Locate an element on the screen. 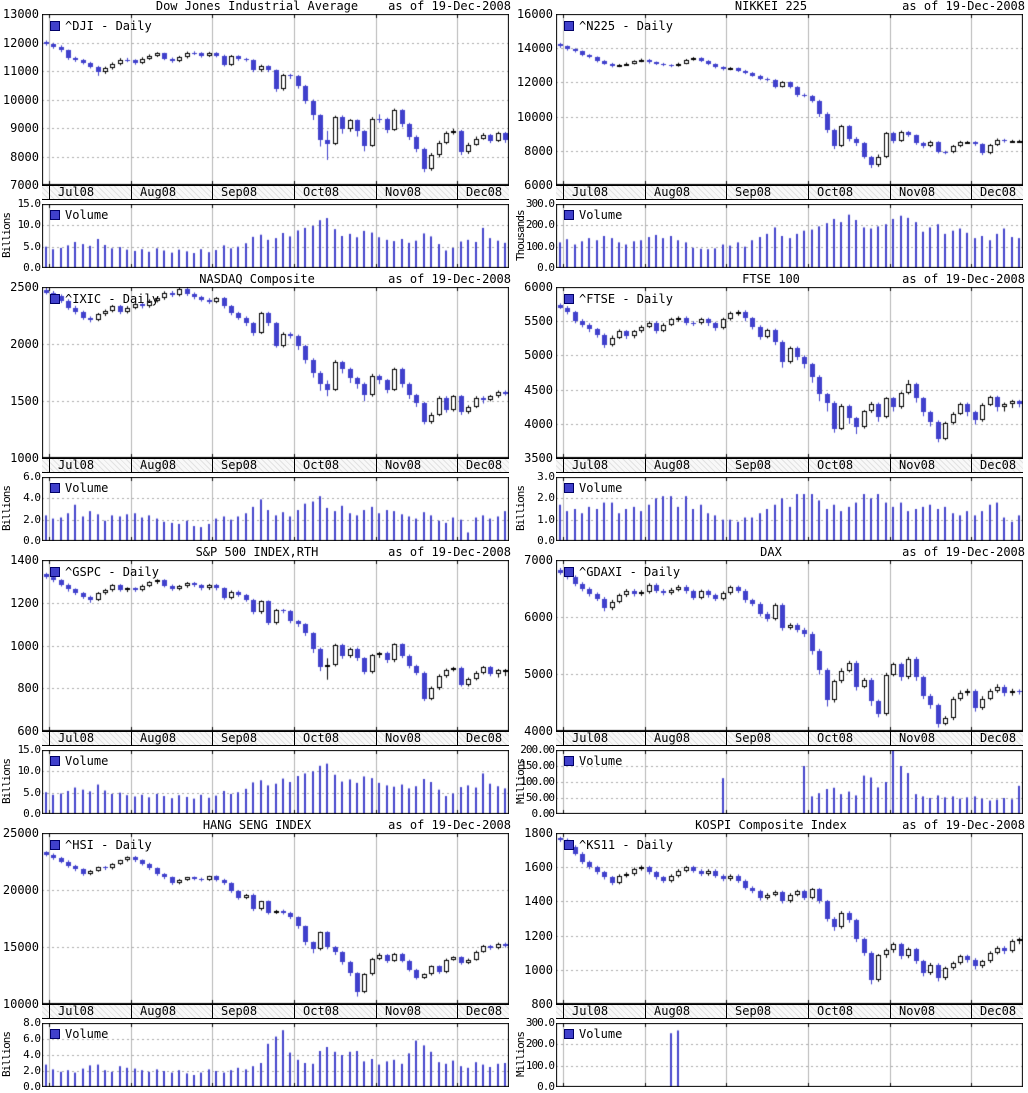 Image resolution: width=1028 pixels, height=1093 pixels. volume-axis-tick: 300.0 is located at coordinates (540, 1022).